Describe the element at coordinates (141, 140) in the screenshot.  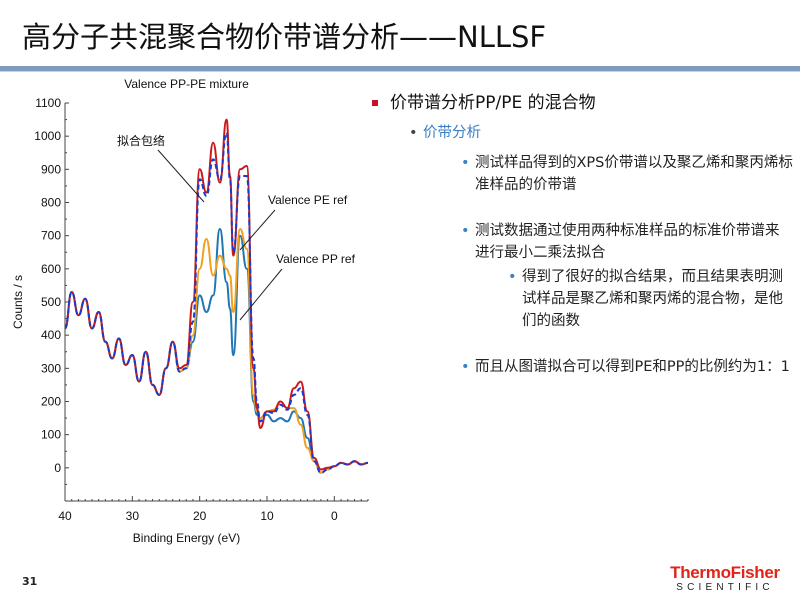
I see `annotation-fit-envelope: 拟合包络` at that location.